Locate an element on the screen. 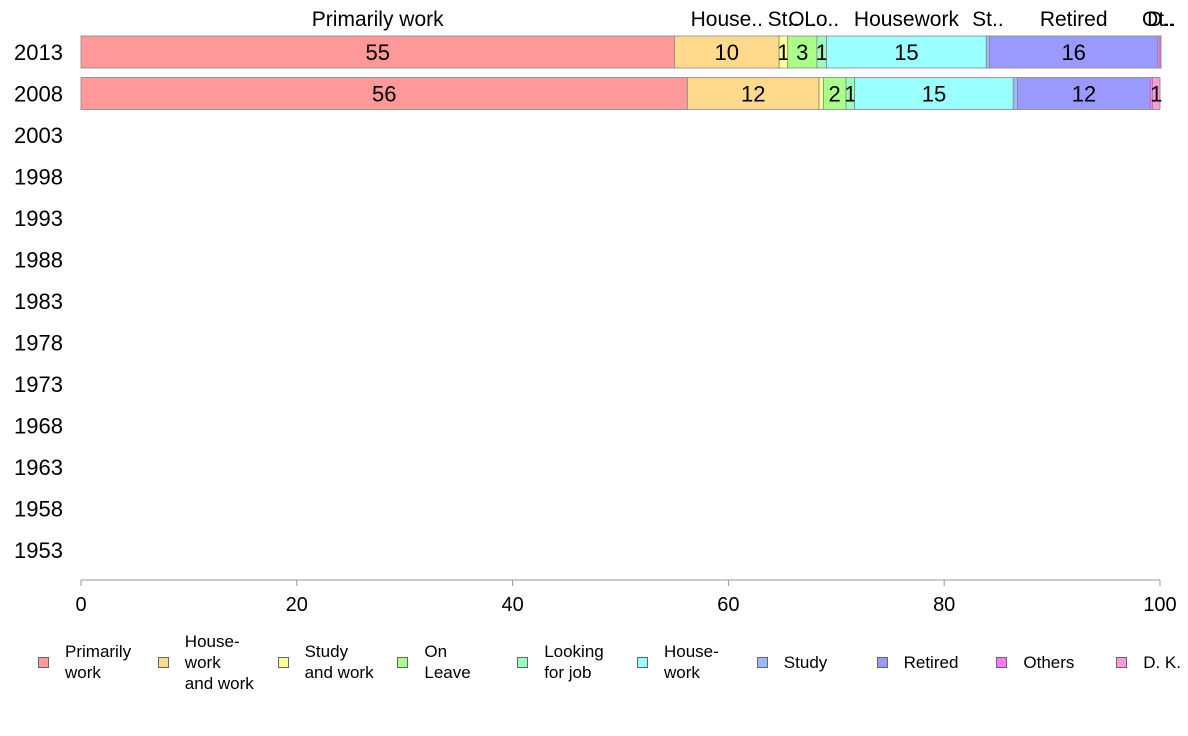 This screenshot has height=736, width=1188. legend-item: Primarily work is located at coordinates (84, 662).